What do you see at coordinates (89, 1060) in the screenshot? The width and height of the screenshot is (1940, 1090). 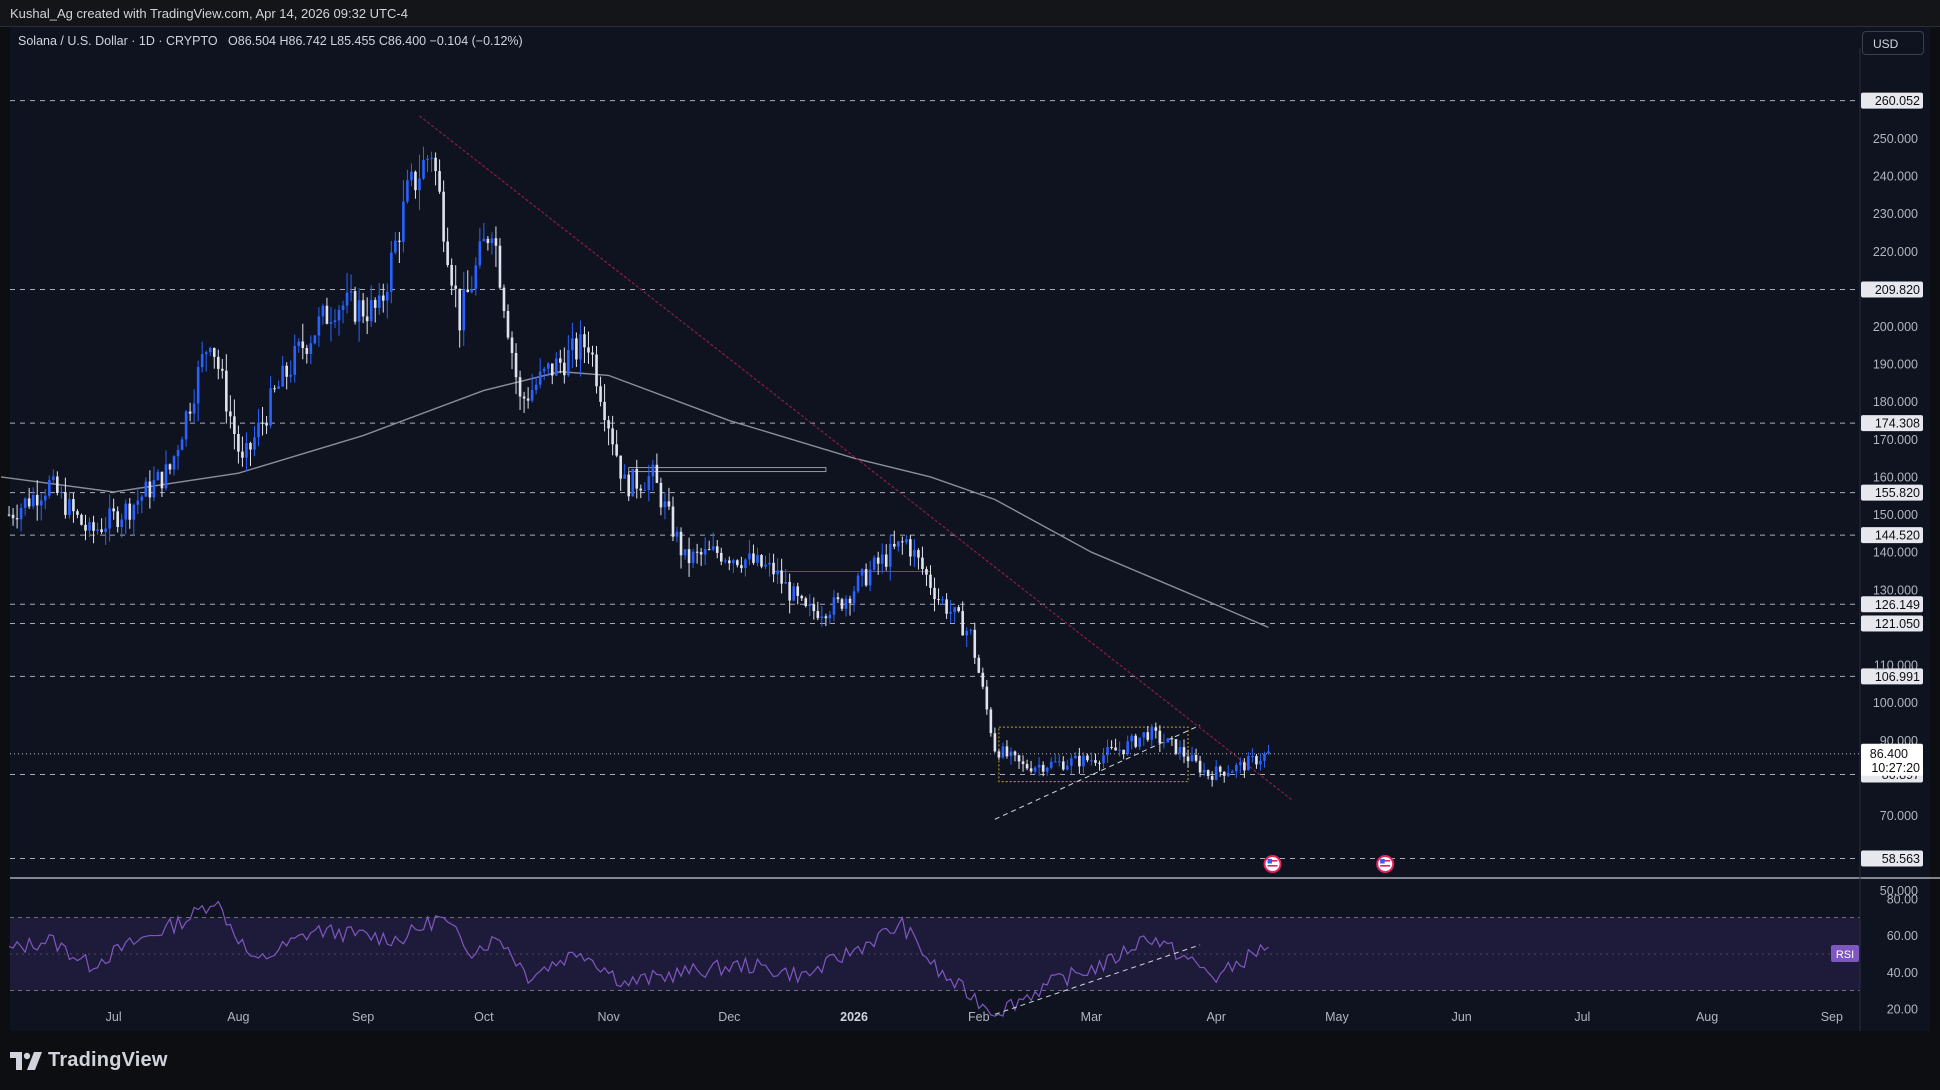 I see `tradingview-logo: TradingView` at bounding box center [89, 1060].